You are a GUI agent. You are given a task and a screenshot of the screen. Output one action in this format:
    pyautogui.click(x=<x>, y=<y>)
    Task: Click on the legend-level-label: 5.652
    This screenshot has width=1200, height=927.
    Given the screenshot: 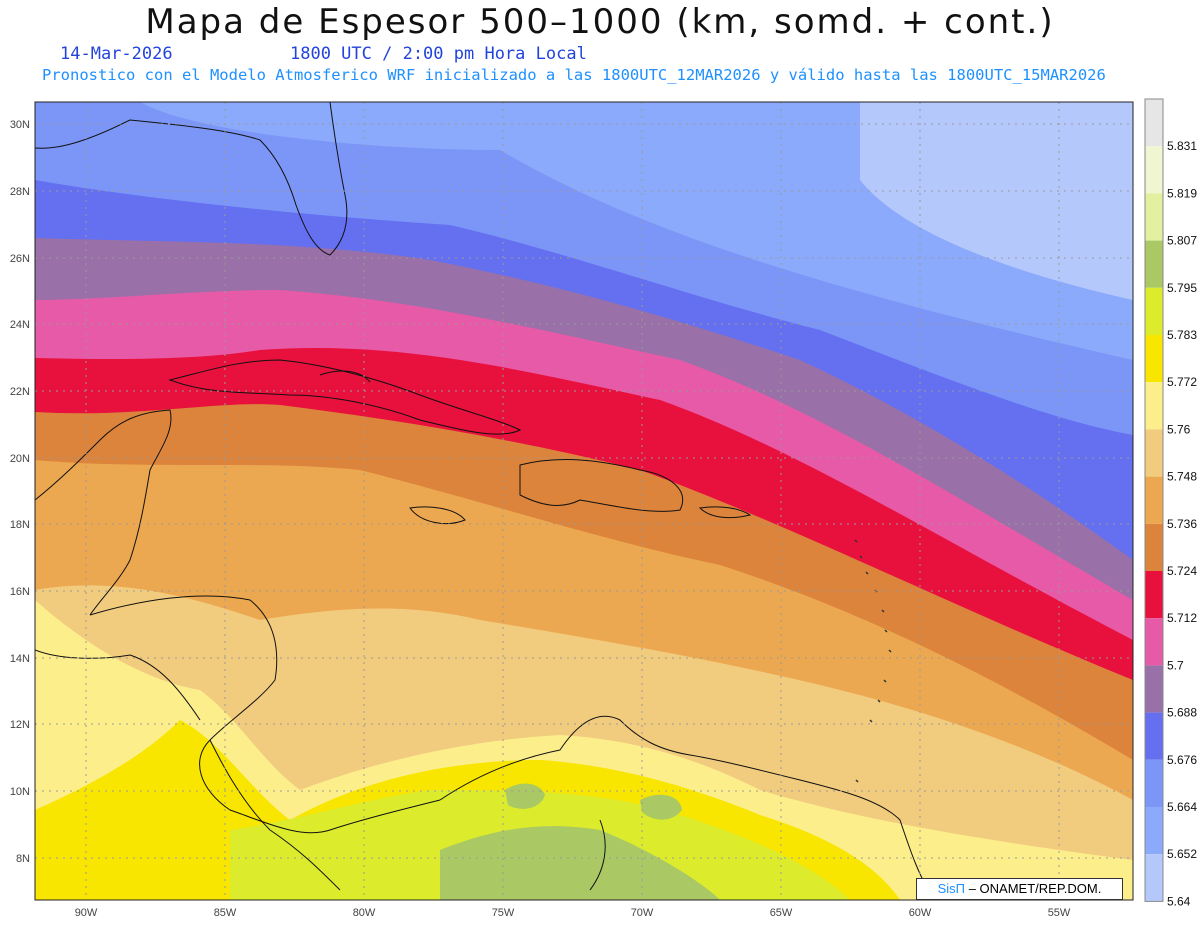 What is the action you would take?
    pyautogui.click(x=1182, y=854)
    